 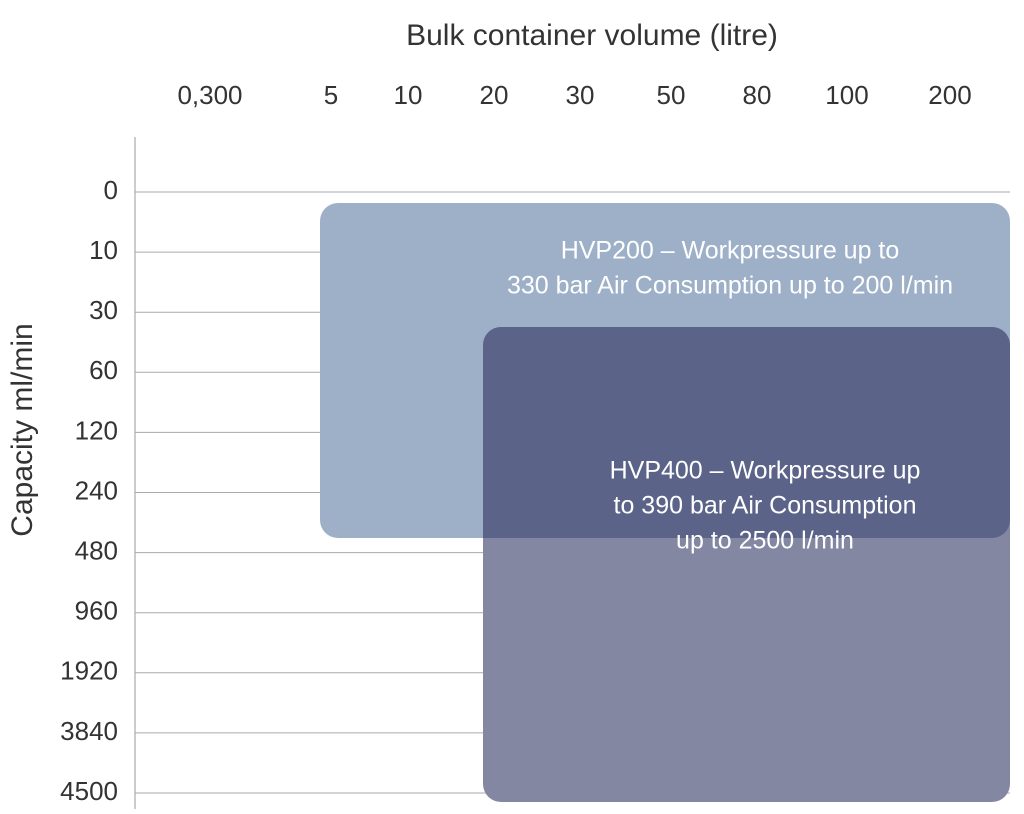 I want to click on box-text: HVP200 – Workpressure up to, so click(x=730, y=251).